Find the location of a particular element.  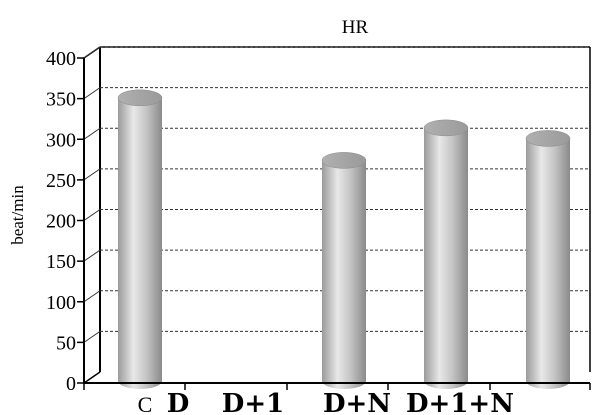

y-tick-label: 50 is located at coordinates (66, 343).